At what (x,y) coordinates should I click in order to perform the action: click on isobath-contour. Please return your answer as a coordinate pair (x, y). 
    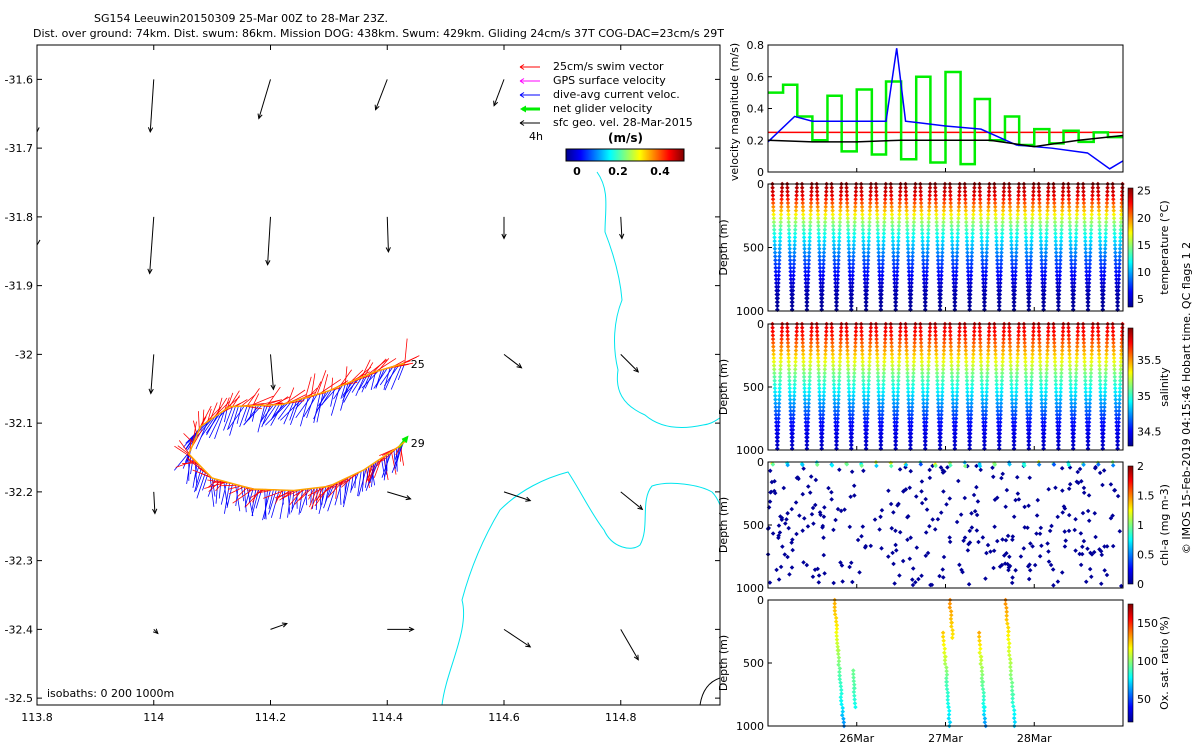
    Looking at the image, I should click on (709, 691).